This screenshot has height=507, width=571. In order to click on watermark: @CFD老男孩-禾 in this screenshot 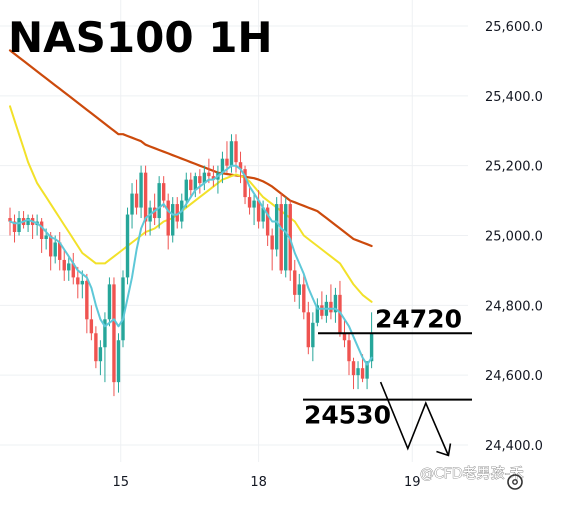, I will do `click(472, 474)`.